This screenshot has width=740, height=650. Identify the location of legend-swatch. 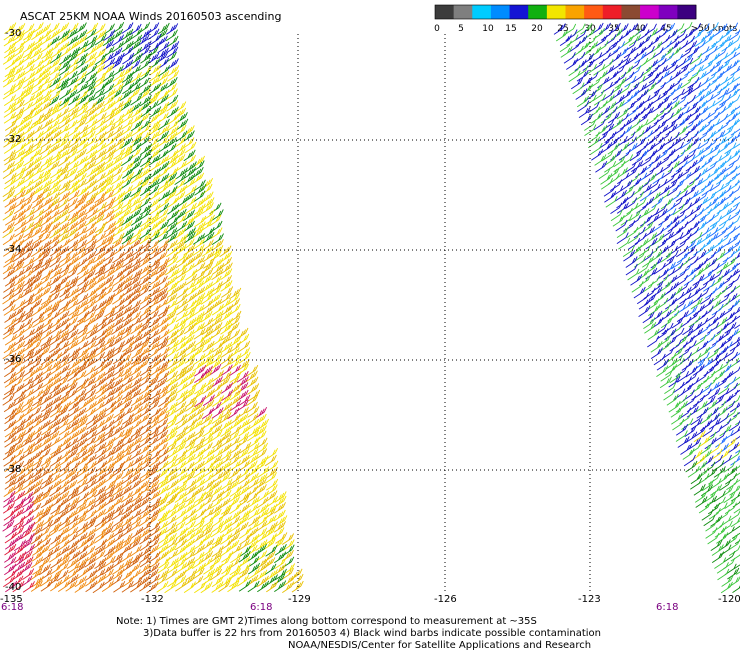
(482, 12).